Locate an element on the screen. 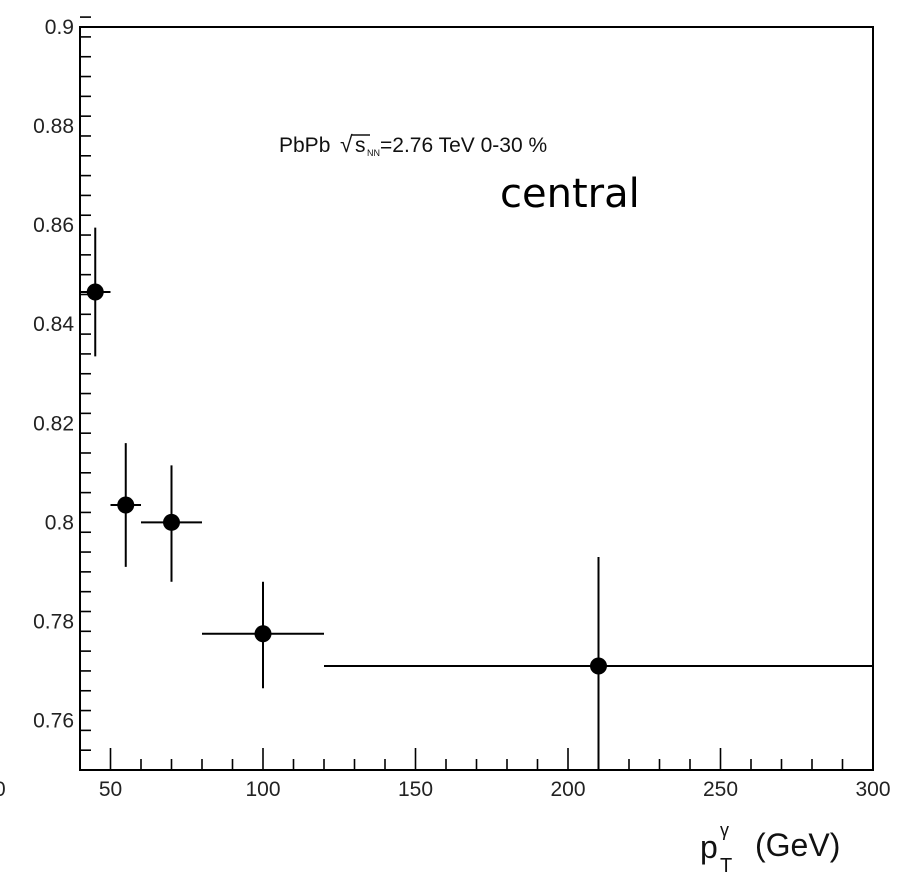  x-tick-label: 50 is located at coordinates (110, 789).